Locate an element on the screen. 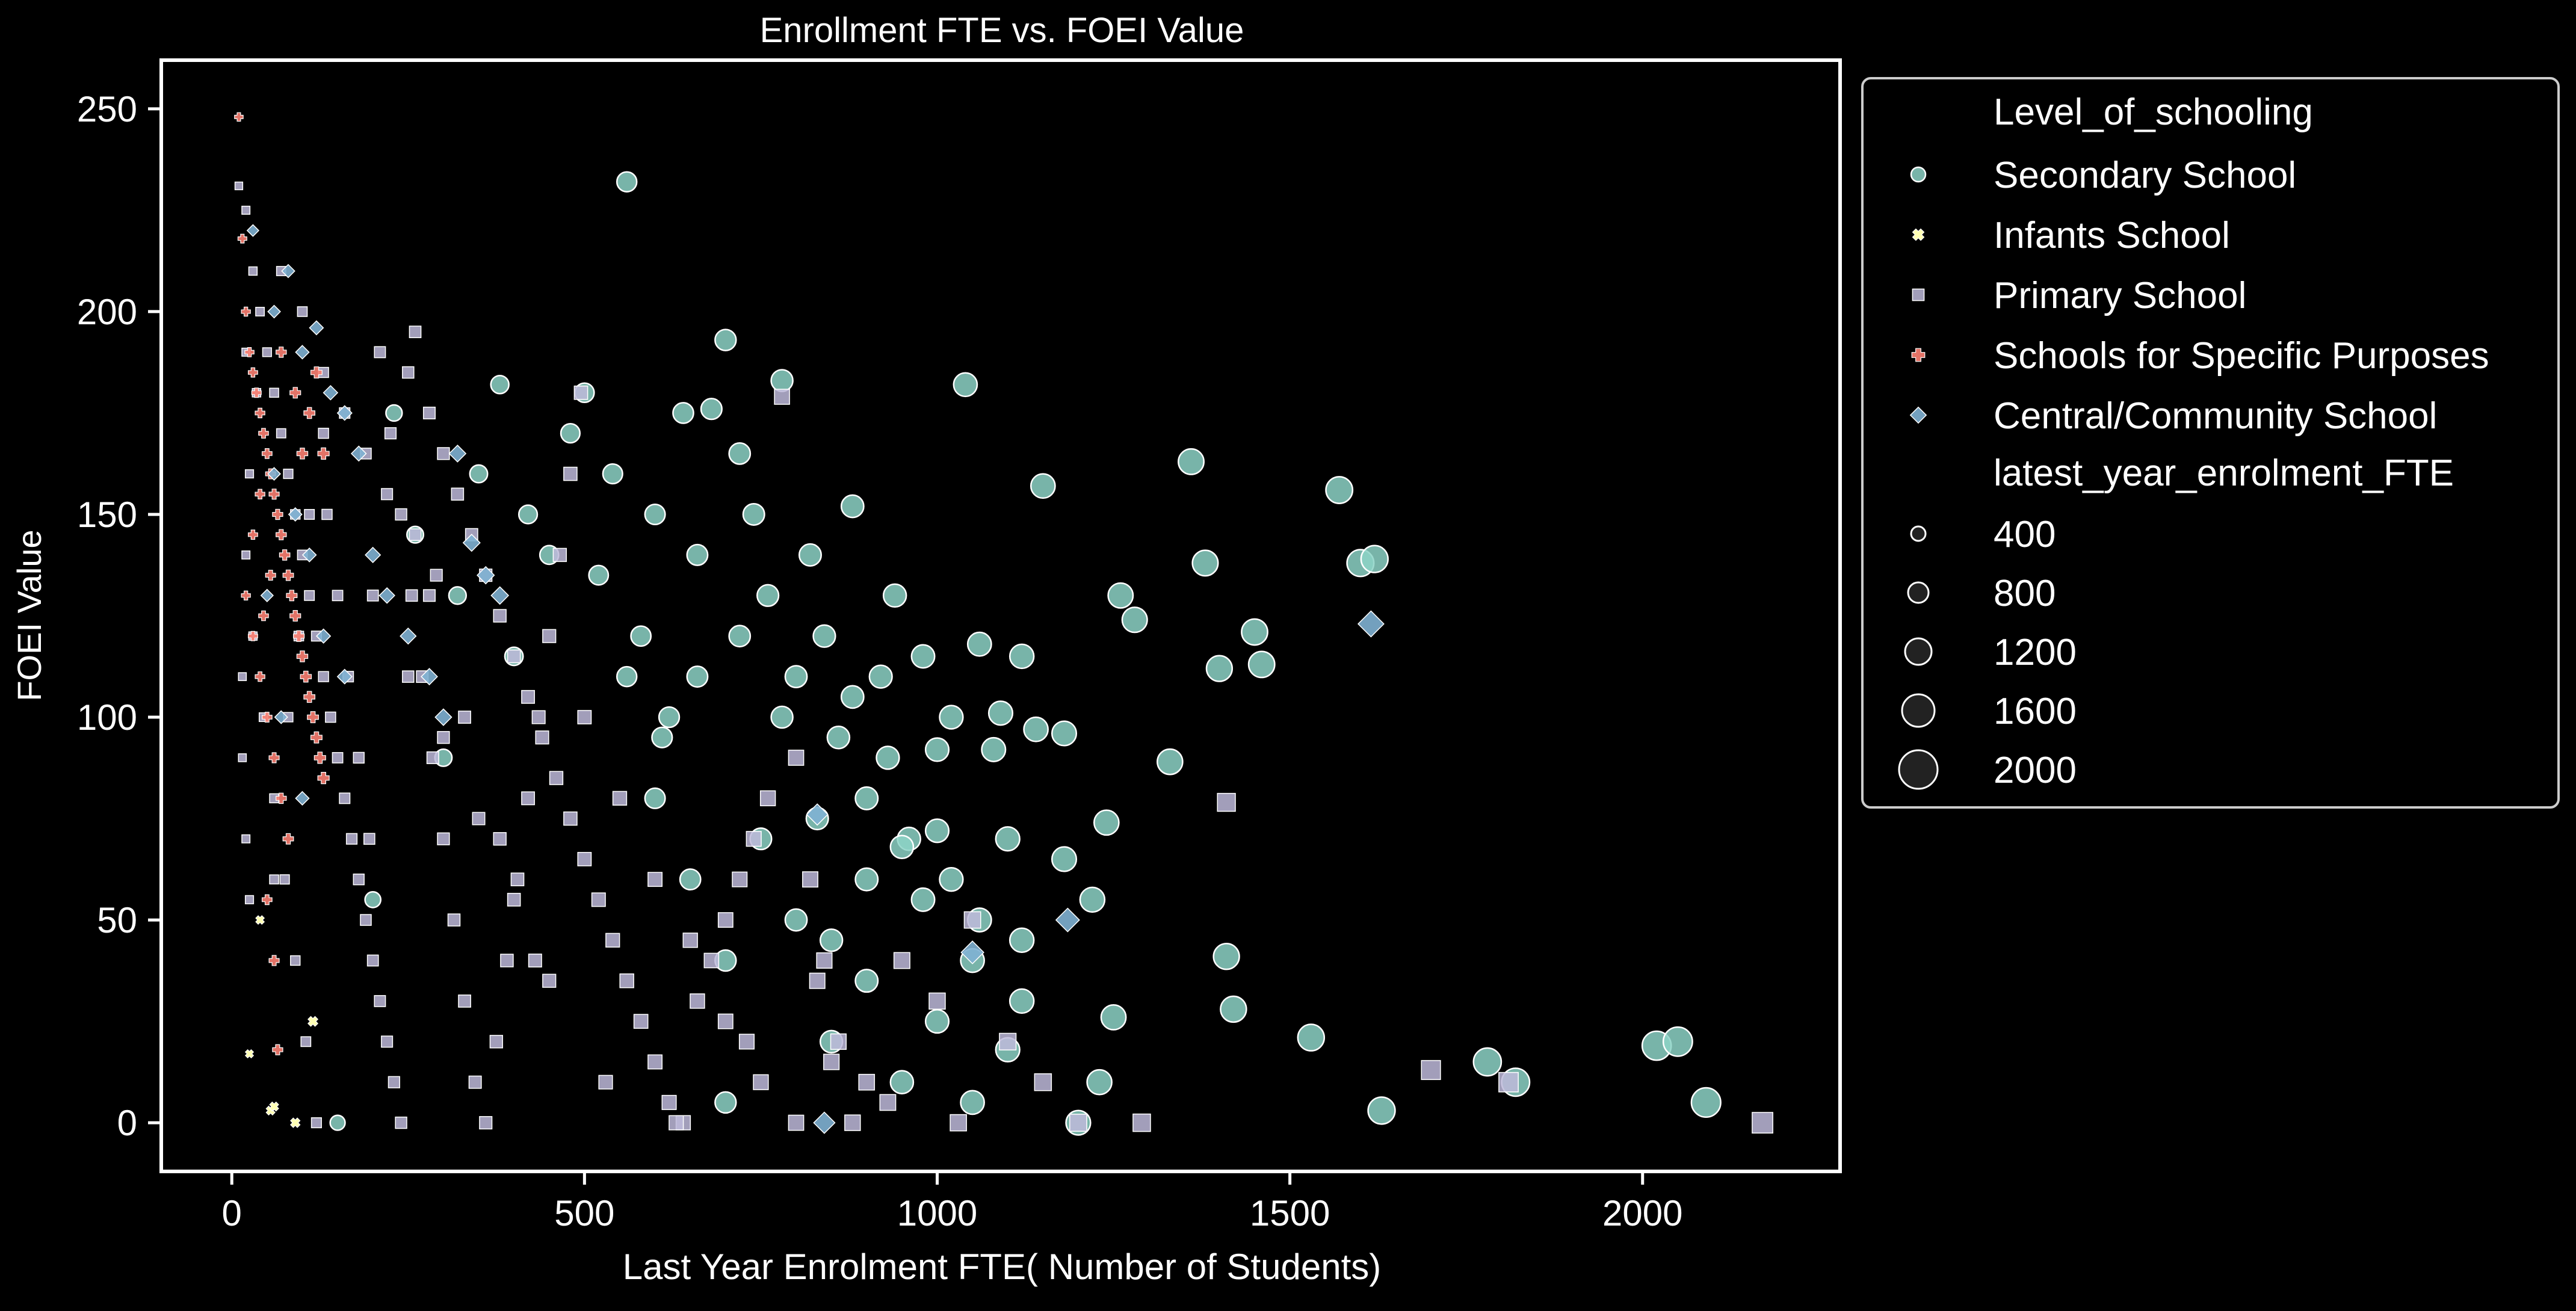 This screenshot has height=1311, width=2576. y-tick-label: 50 is located at coordinates (117, 920).